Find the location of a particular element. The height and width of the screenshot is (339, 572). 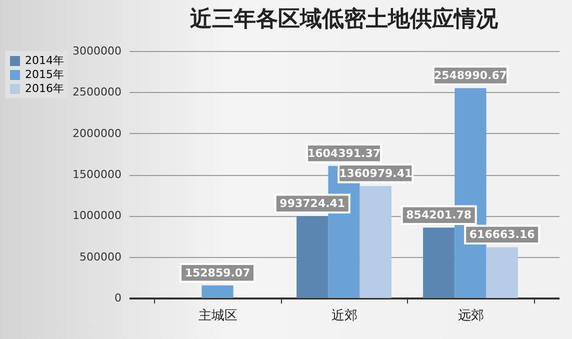

chart-title: 近三年各区域低密土地供应情况 is located at coordinates (344, 19).